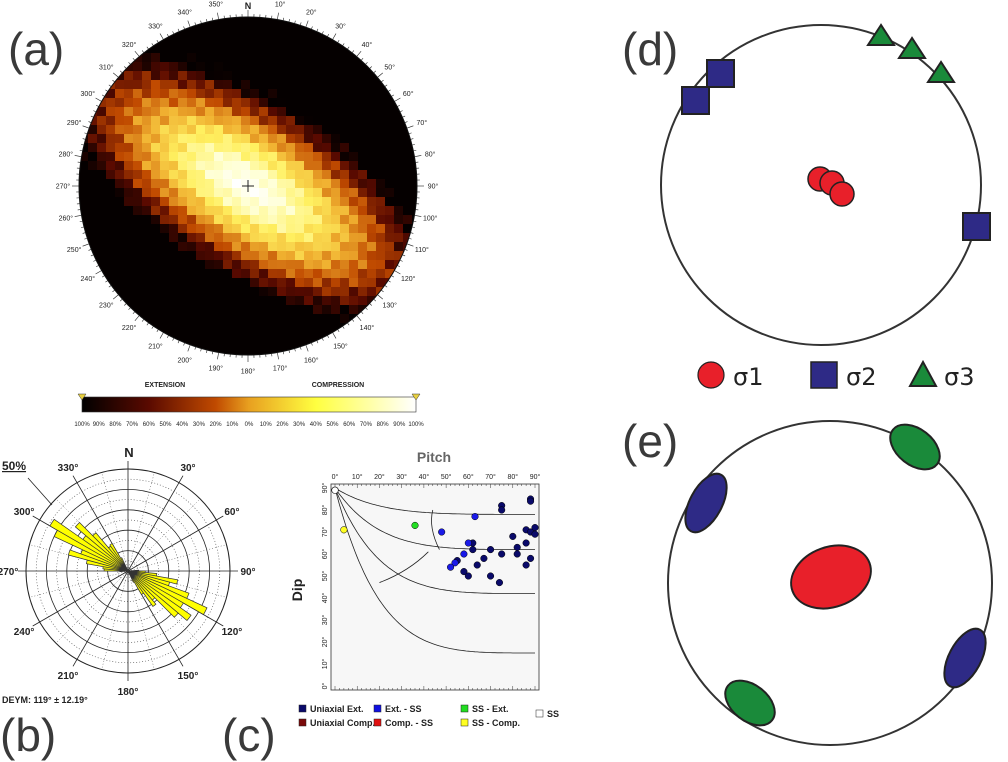  What do you see at coordinates (149, 425) in the screenshot?
I see `colorbar-tick-label: 60%` at bounding box center [149, 425].